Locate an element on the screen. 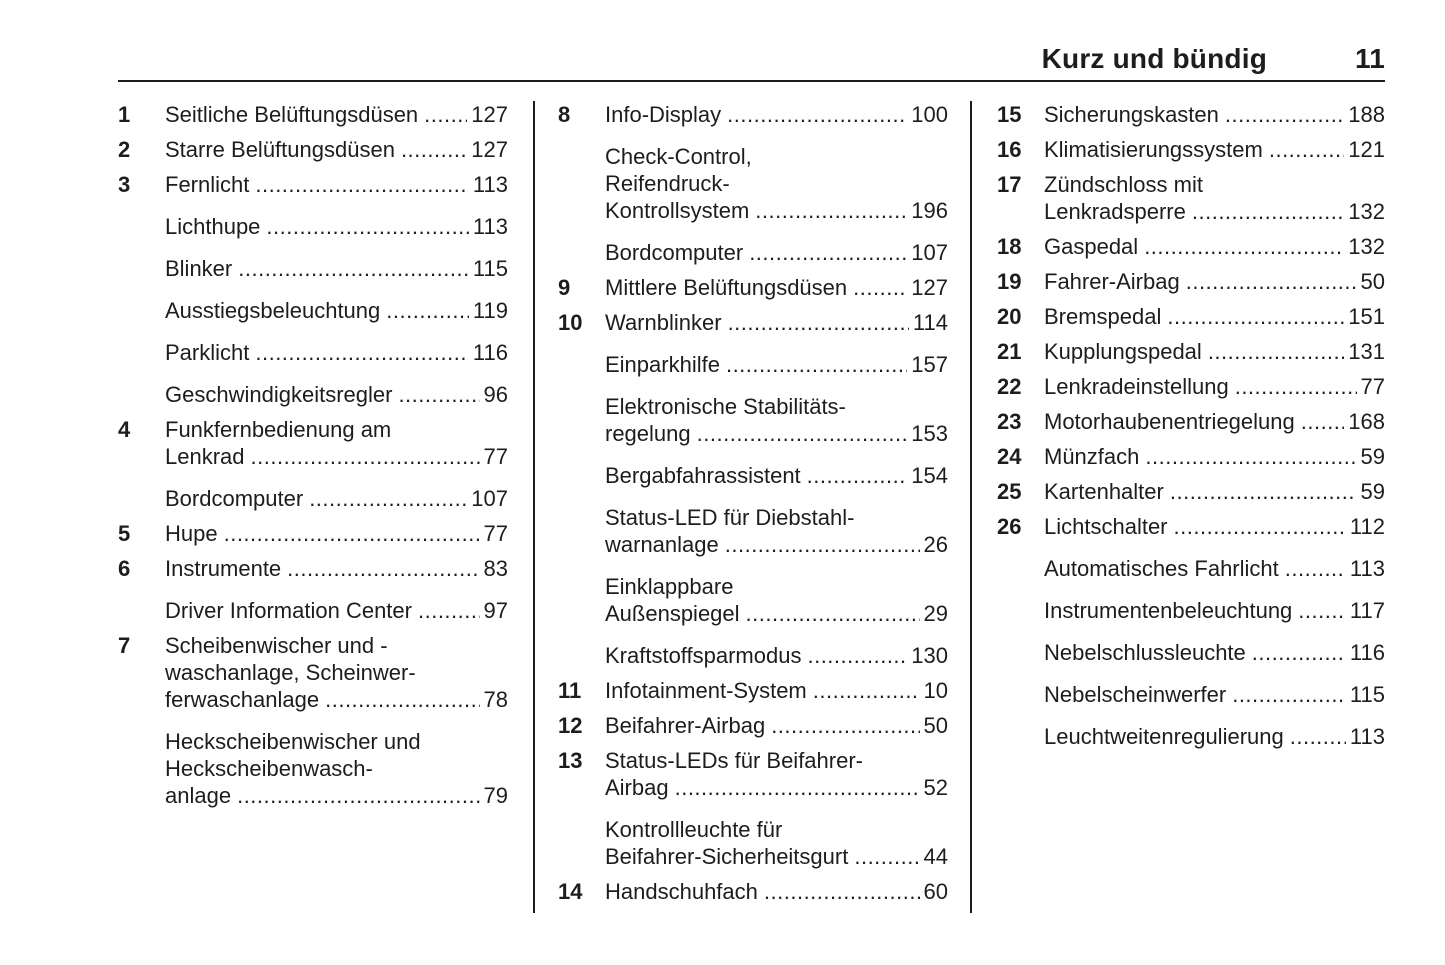 The image size is (1445, 965). toc-entry-label: Seitliche Belüftungsdüsen is located at coordinates (292, 114).